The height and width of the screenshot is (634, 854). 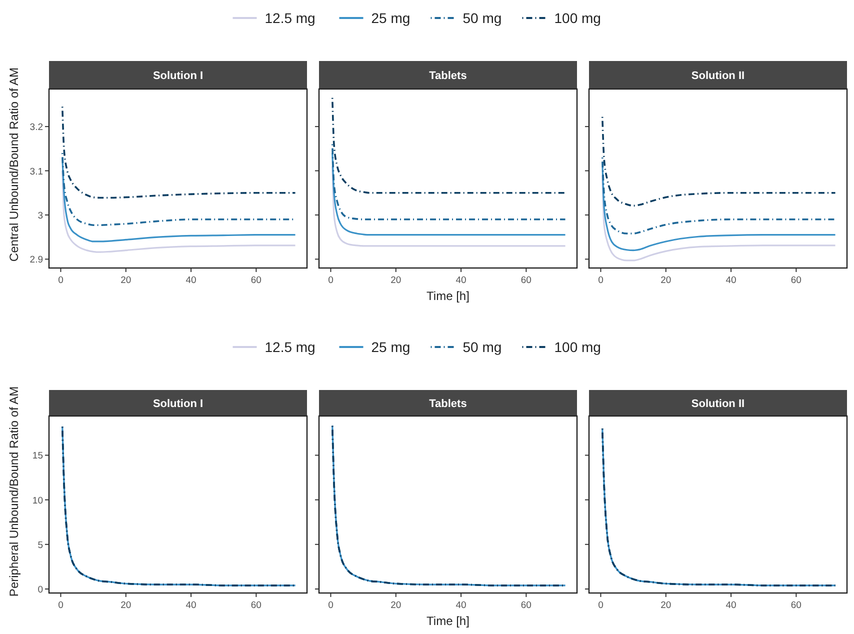 I want to click on y-axis-title: Central Unbound/Bound Ratio of AM, so click(x=14, y=164).